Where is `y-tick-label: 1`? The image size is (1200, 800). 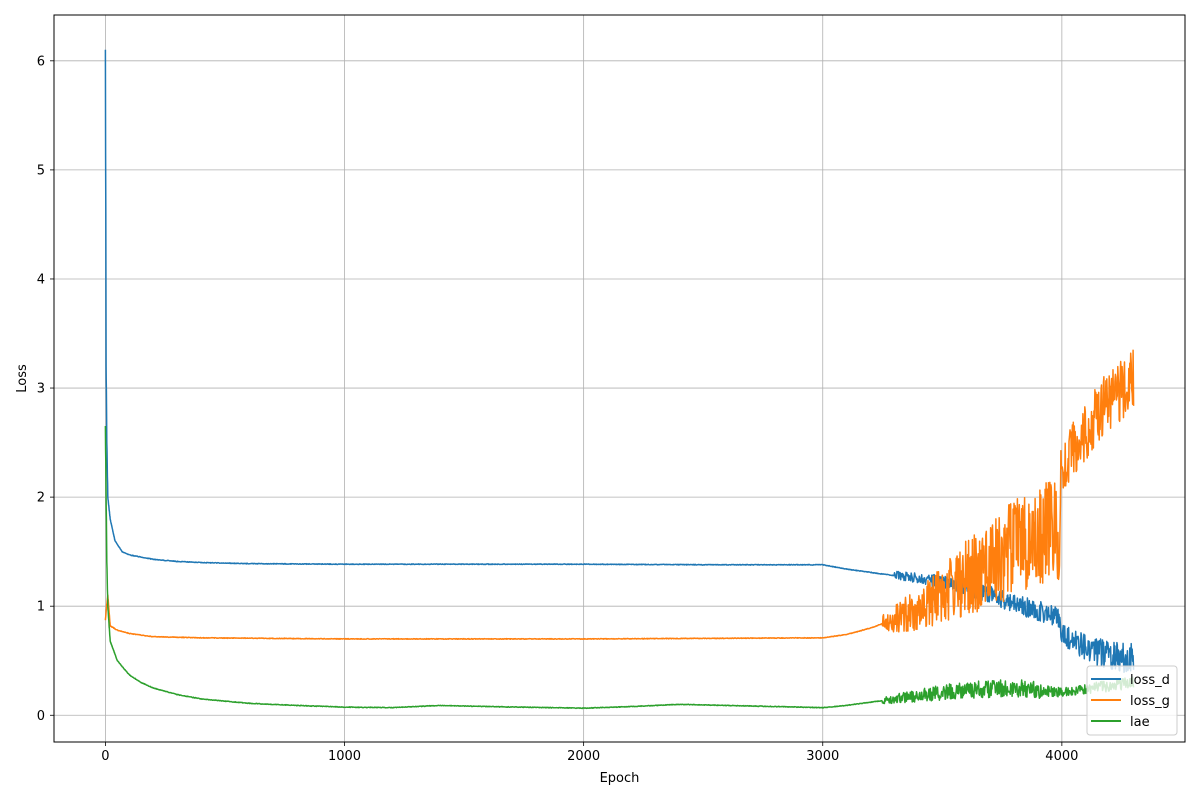
y-tick-label: 1 is located at coordinates (41, 607).